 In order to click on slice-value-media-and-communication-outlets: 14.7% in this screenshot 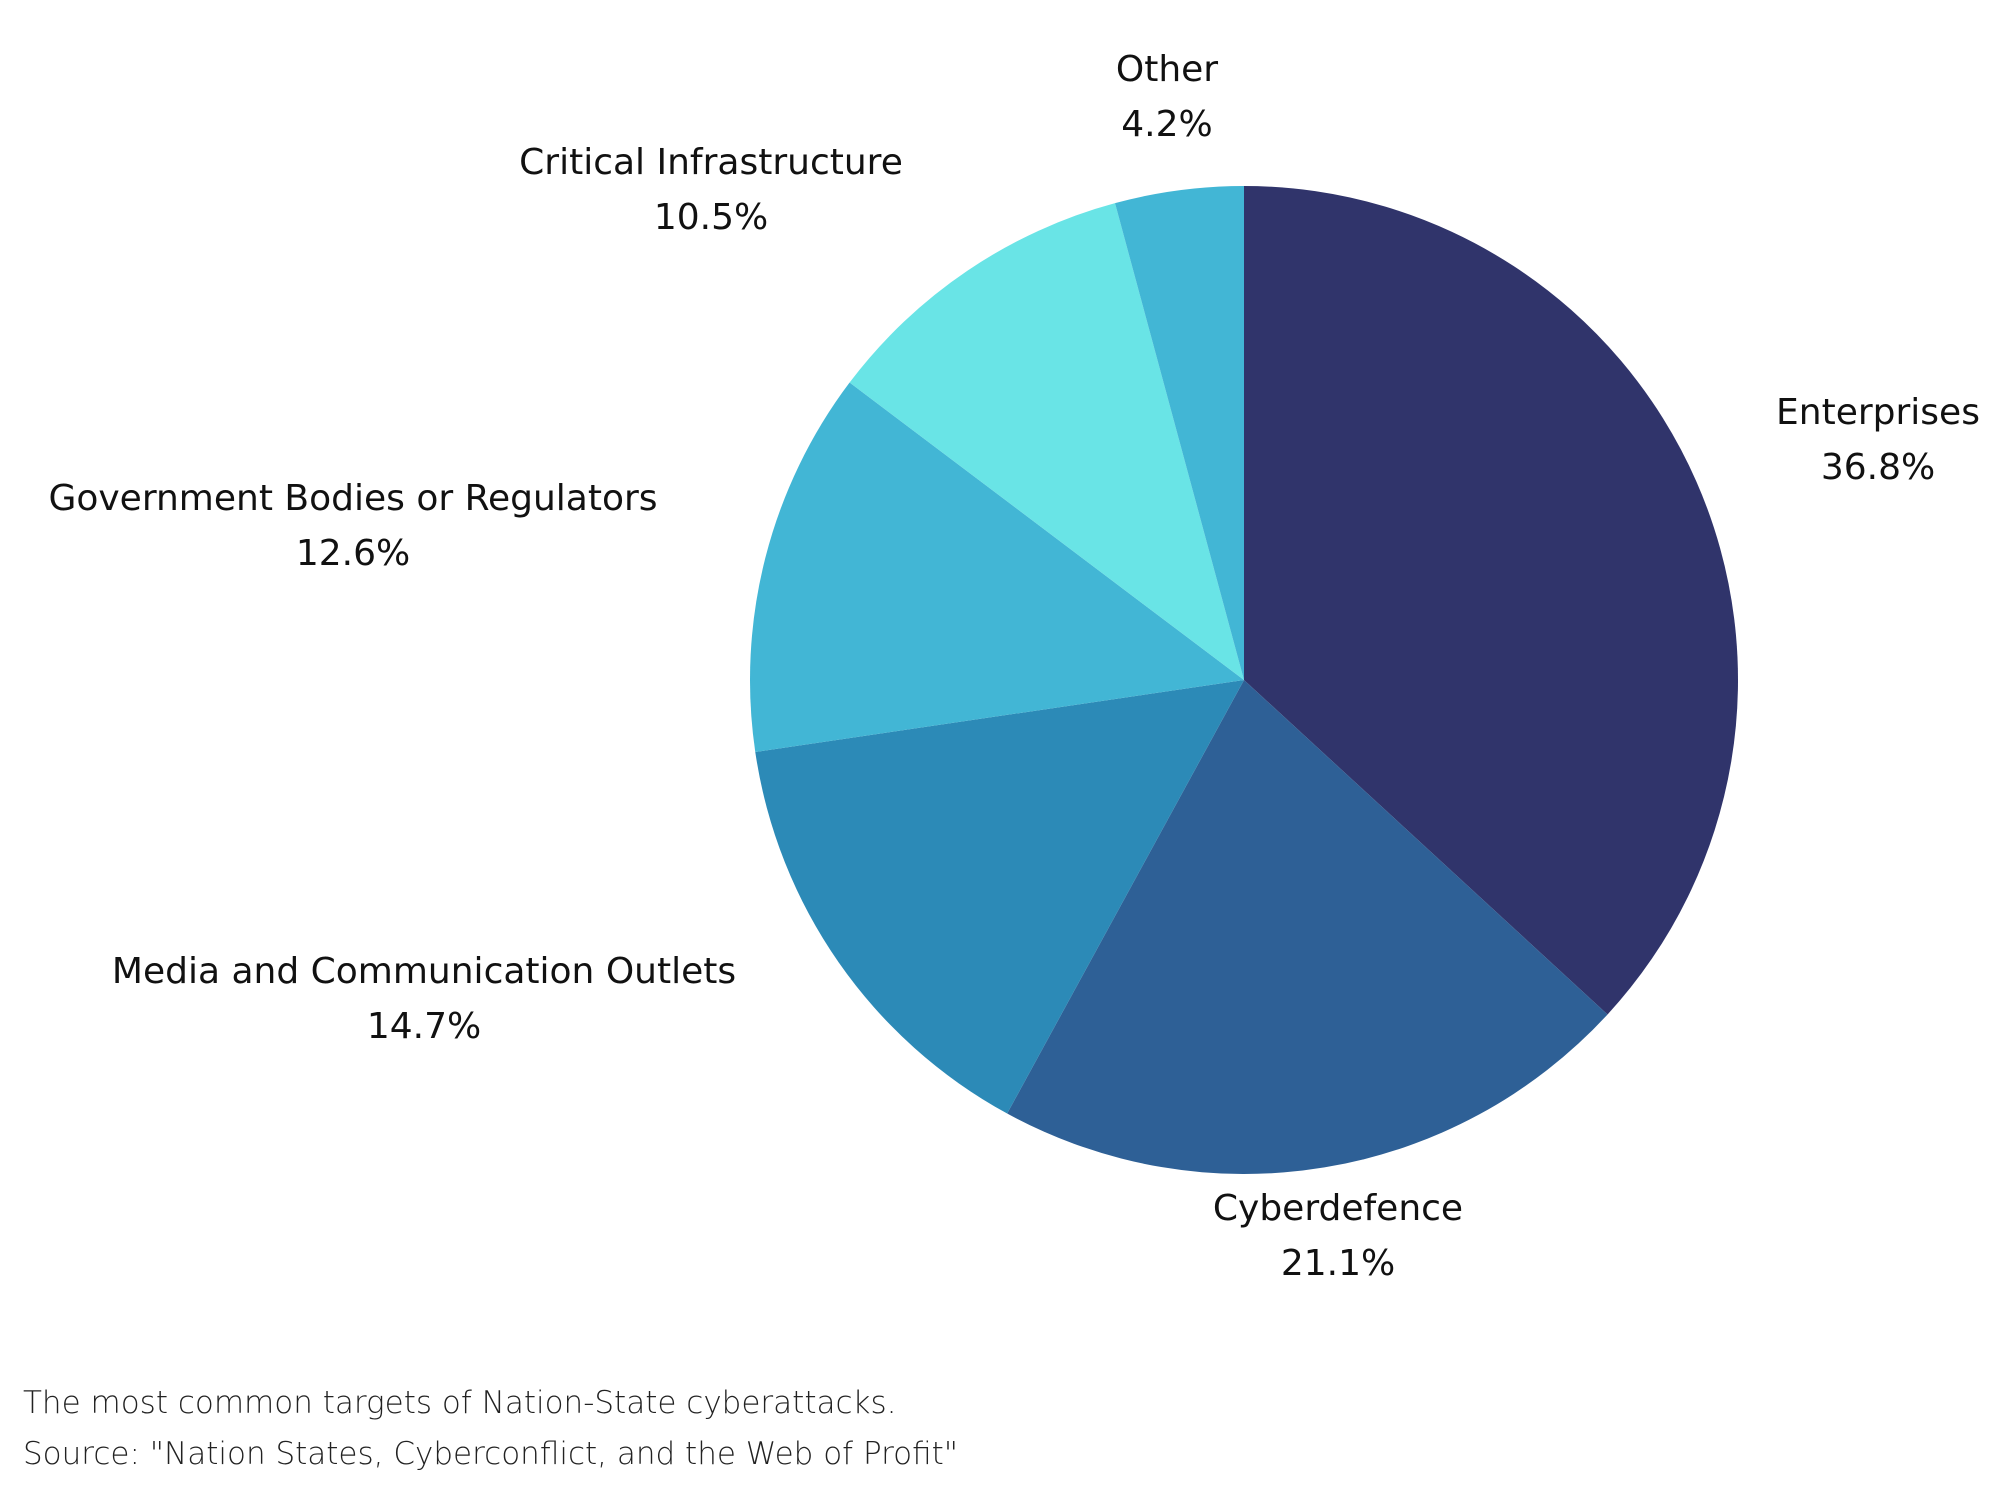, I will do `click(424, 1026)`.